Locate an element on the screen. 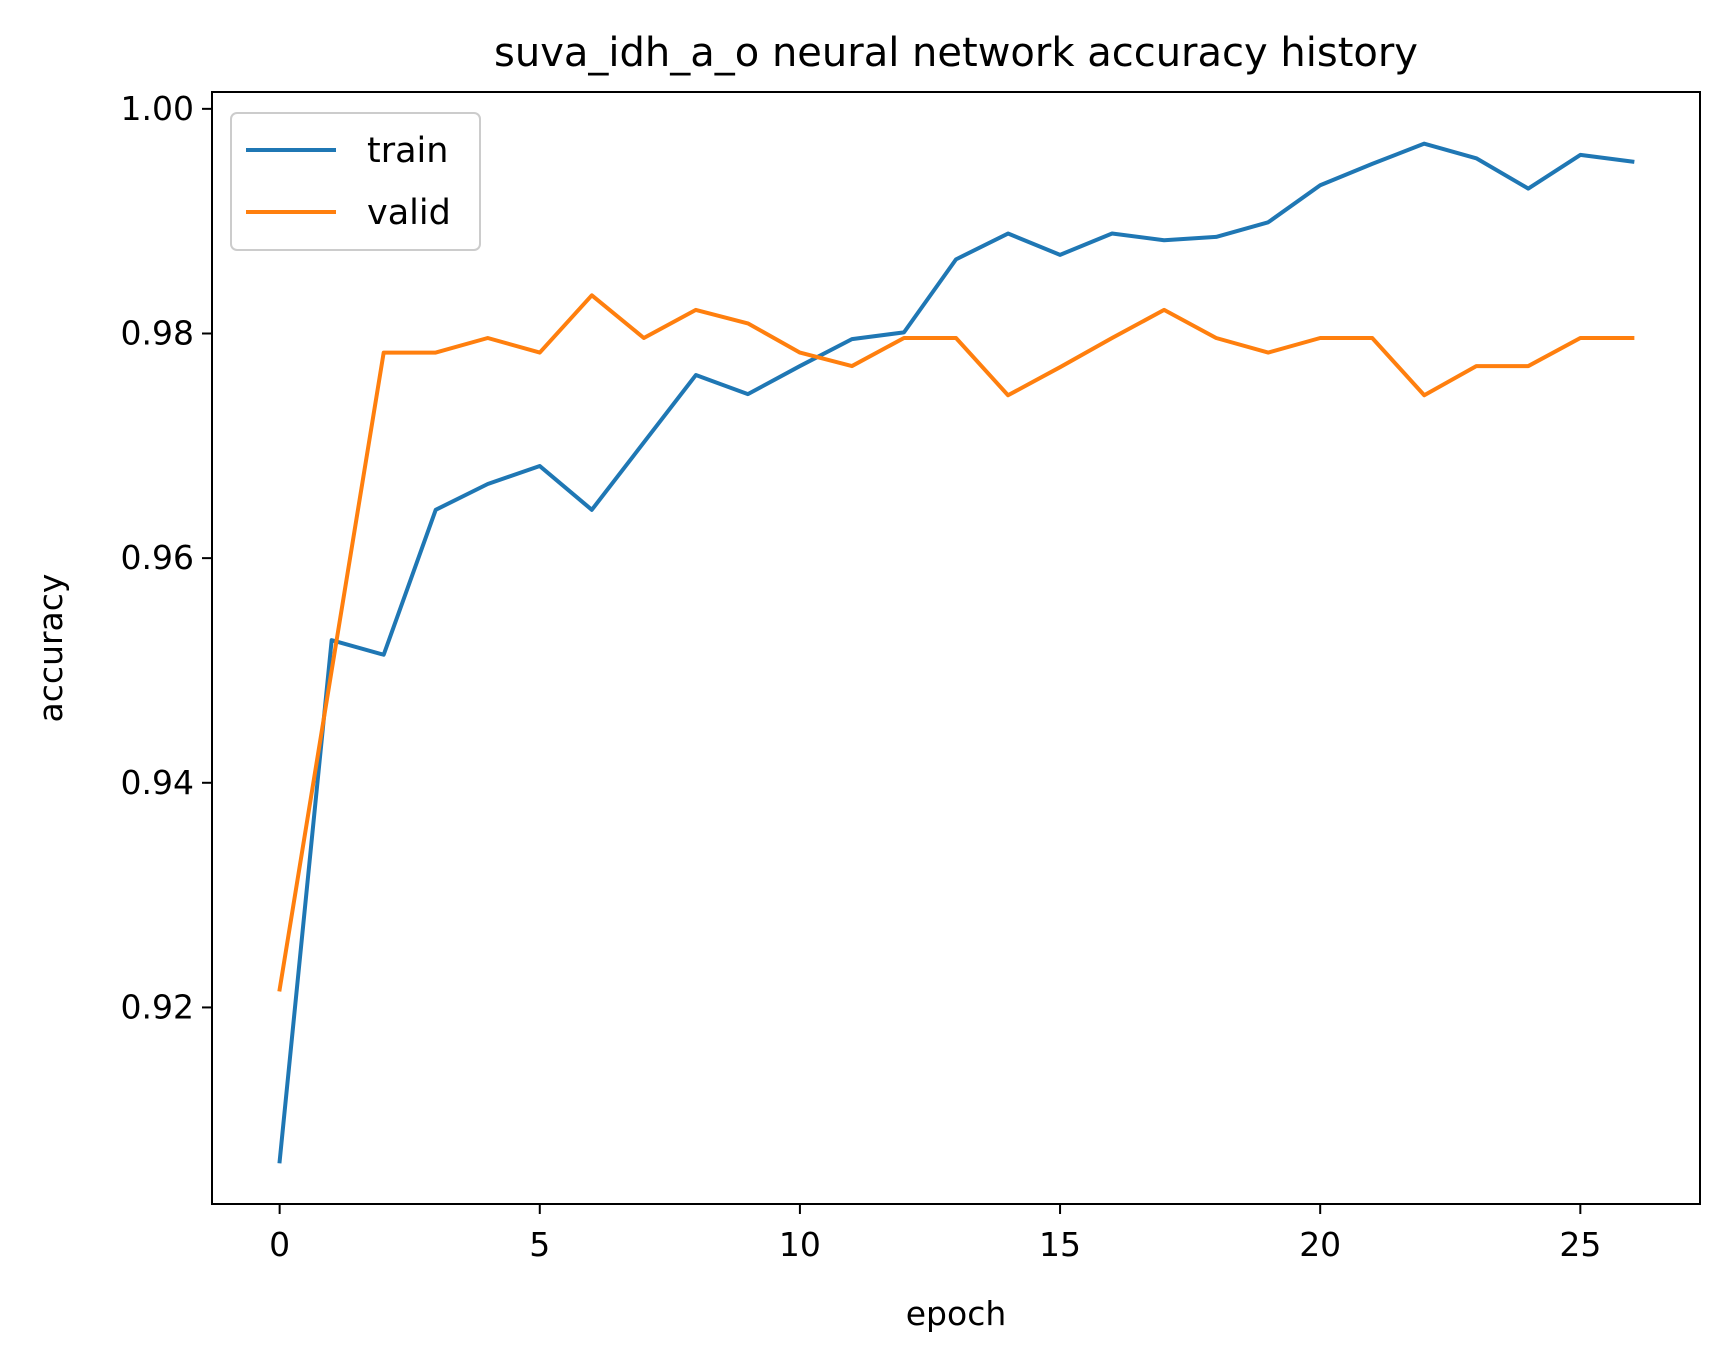 The width and height of the screenshot is (1728, 1361). y-axis: 0.92 0.94 0.96 0.98 1.00 is located at coordinates (166, 557).